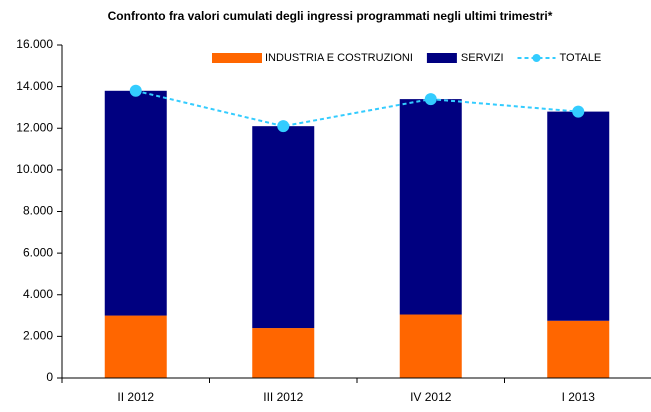 Image resolution: width=651 pixels, height=412 pixels. What do you see at coordinates (34, 127) in the screenshot?
I see `y-tick-label: 12.000` at bounding box center [34, 127].